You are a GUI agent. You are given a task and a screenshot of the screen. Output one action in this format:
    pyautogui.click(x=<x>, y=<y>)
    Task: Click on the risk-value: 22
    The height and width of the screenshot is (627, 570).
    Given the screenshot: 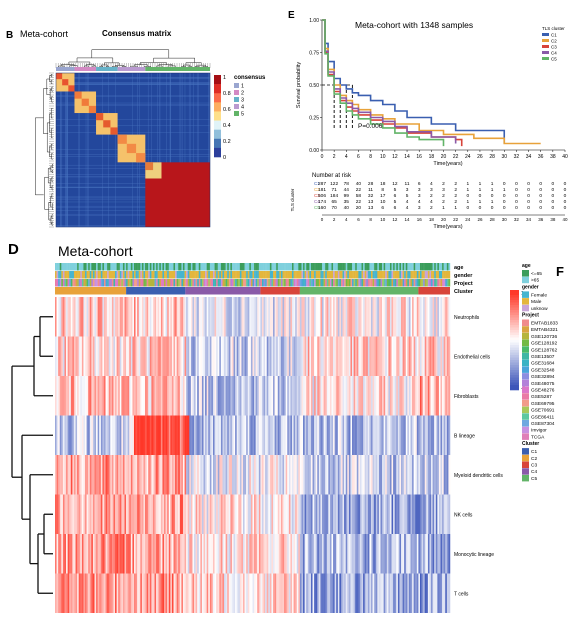 What is the action you would take?
    pyautogui.click(x=359, y=190)
    